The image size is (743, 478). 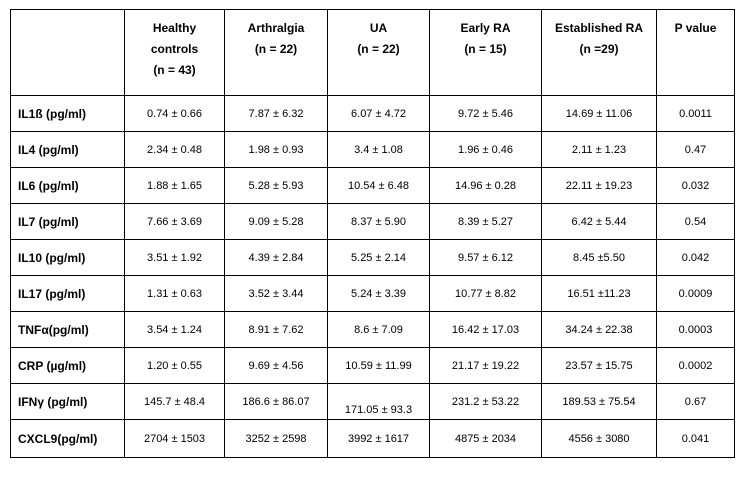 What do you see at coordinates (378, 365) in the screenshot?
I see `table-cell: 10.59 ± 11.99` at bounding box center [378, 365].